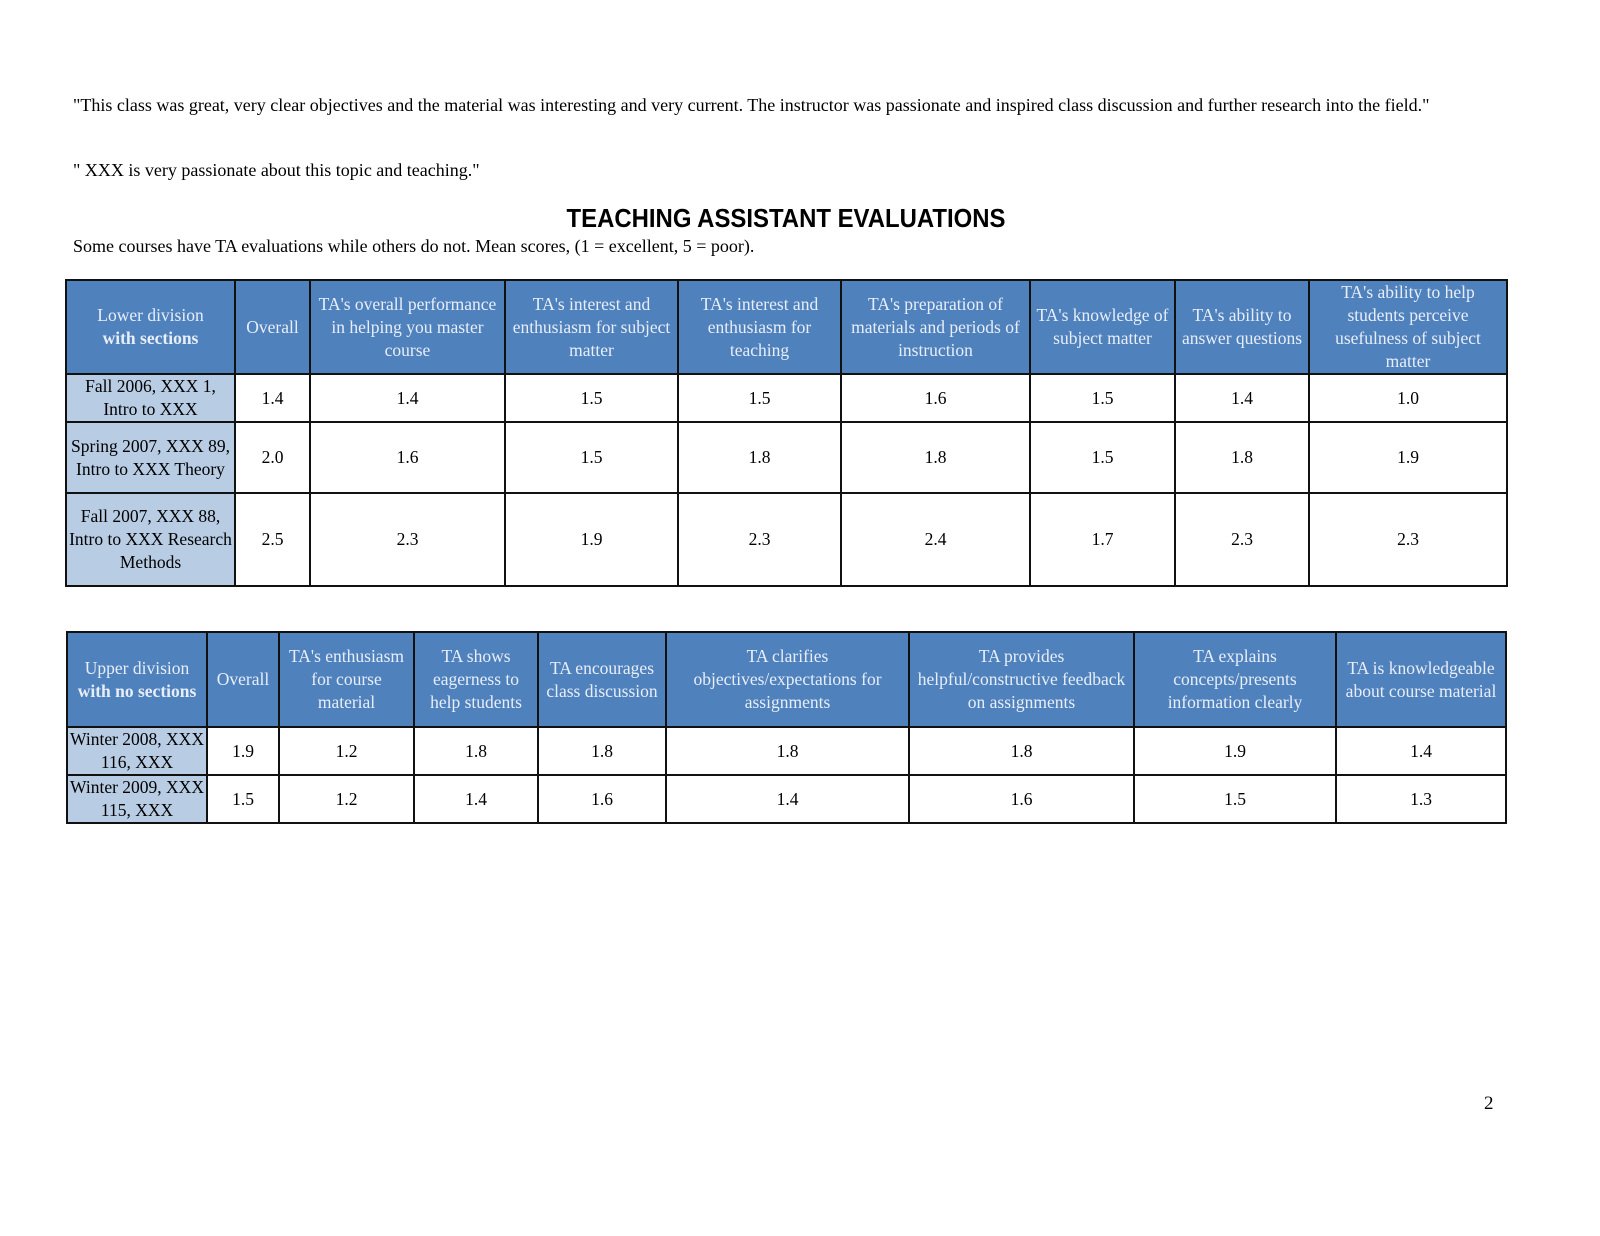 The width and height of the screenshot is (1600, 1236). What do you see at coordinates (935, 539) in the screenshot?
I see `score-cell: 2.4` at bounding box center [935, 539].